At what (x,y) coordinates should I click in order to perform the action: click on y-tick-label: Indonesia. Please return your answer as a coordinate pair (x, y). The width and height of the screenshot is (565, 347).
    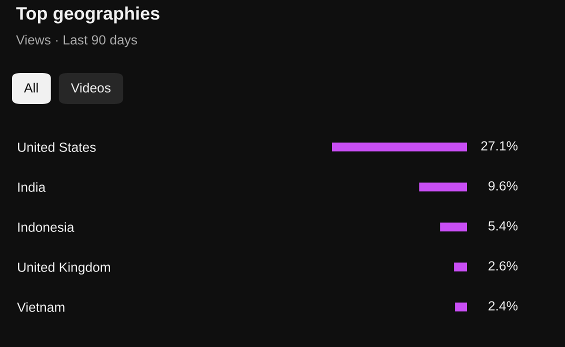
    Looking at the image, I should click on (46, 227).